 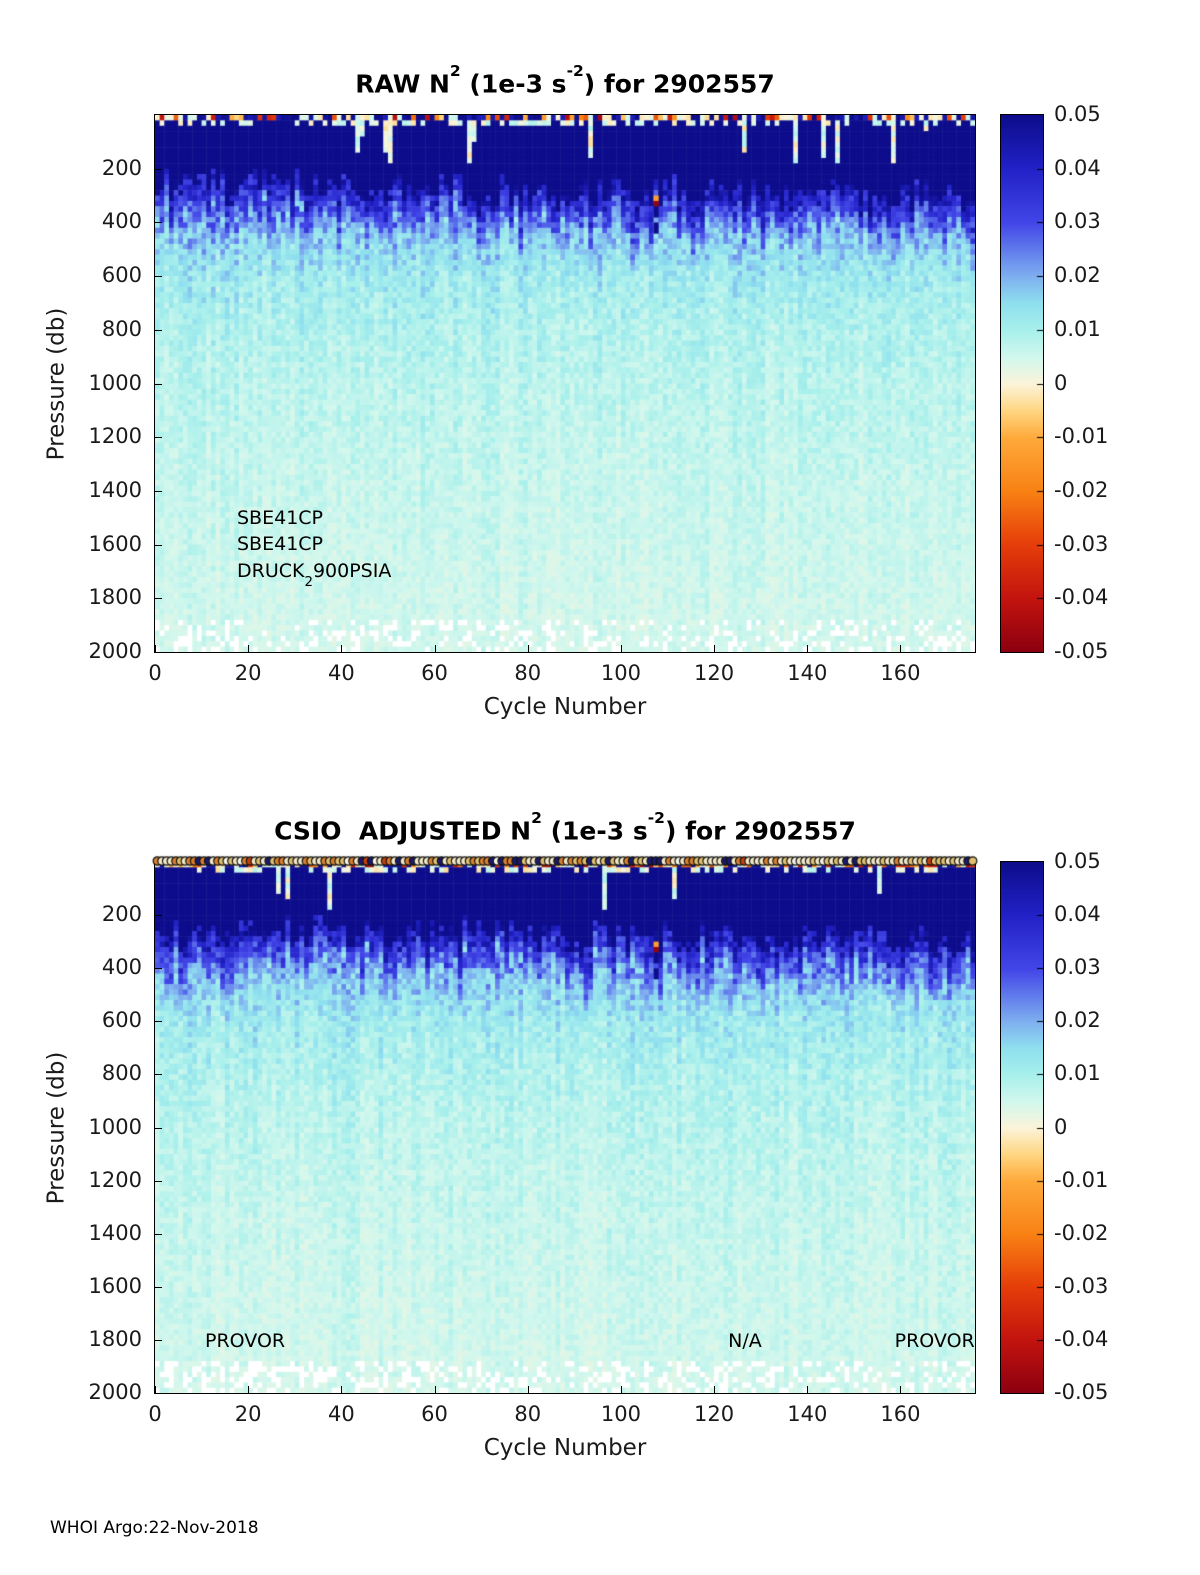 I want to click on x-tick-label: 20, so click(x=248, y=673).